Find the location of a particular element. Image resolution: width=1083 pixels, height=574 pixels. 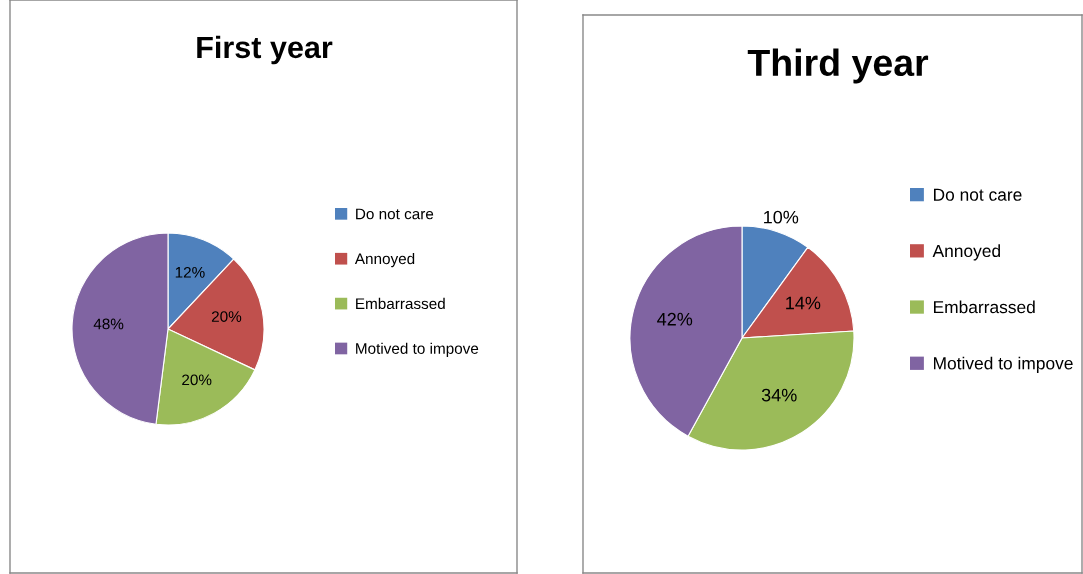

data-label: 14% is located at coordinates (803, 303).